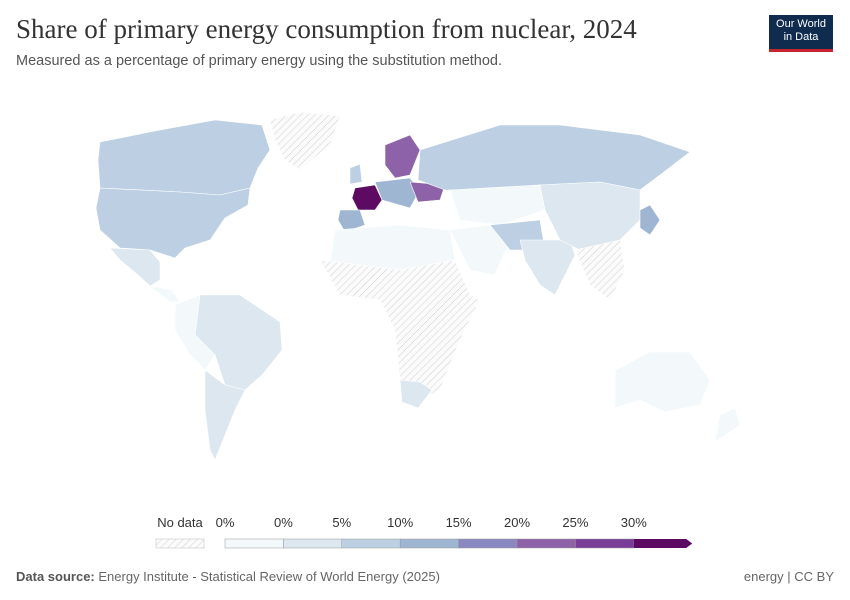 Image resolution: width=850 pixels, height=600 pixels. What do you see at coordinates (662, 382) in the screenshot?
I see `australia` at bounding box center [662, 382].